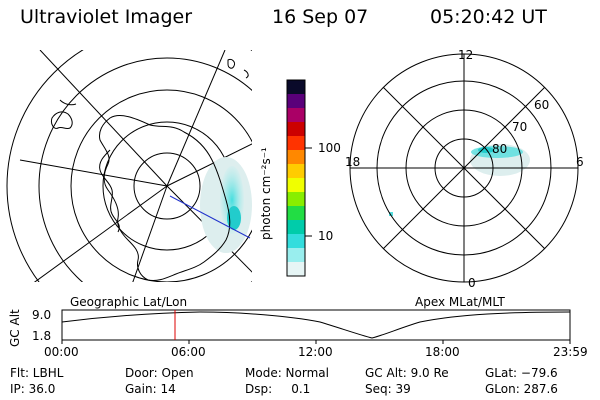 This screenshot has width=600, height=400. I want to click on mlat-label-70: 70, so click(520, 127).